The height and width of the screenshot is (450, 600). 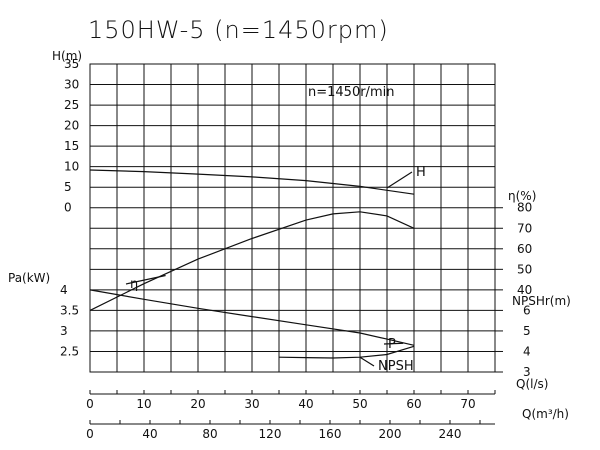 What do you see at coordinates (532, 384) in the screenshot?
I see `x-axis-qls-label: Q(l/s)` at bounding box center [532, 384].